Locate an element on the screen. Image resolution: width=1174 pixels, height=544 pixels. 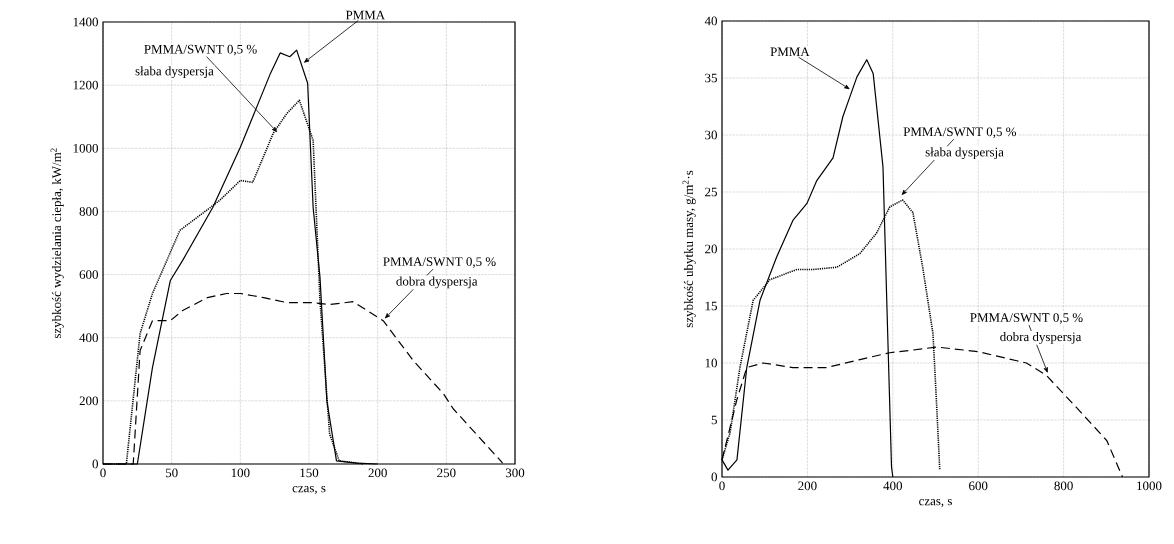
y-tick-label: 40 is located at coordinates (710, 21).